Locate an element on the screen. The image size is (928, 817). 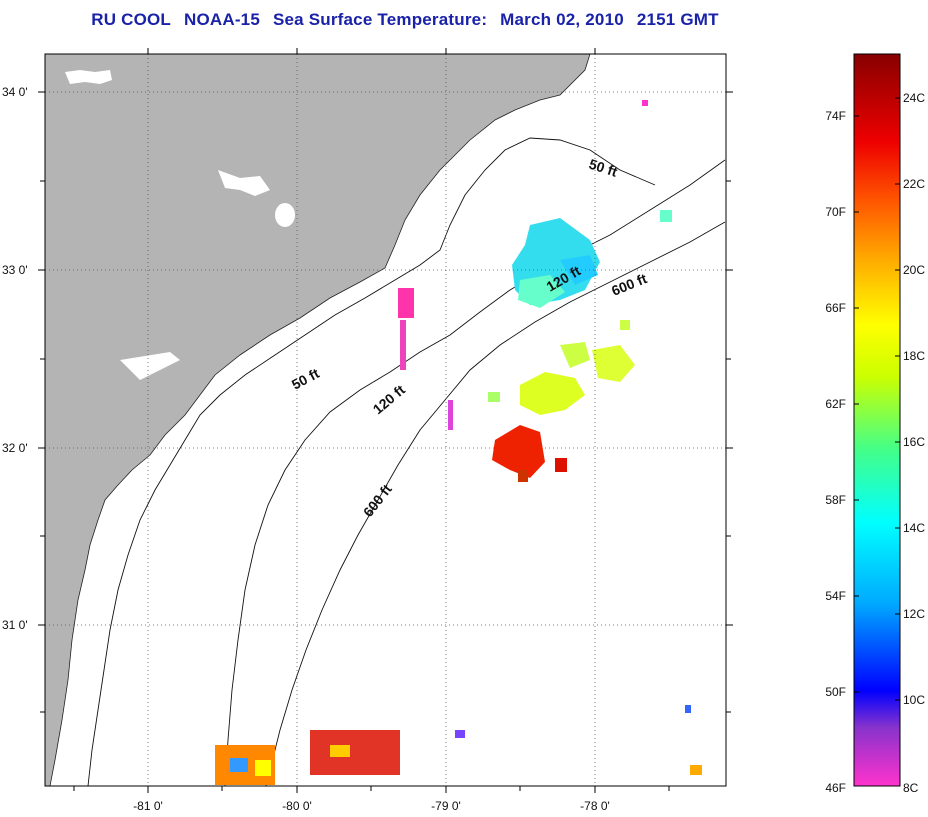
colorbar-c-label: 18C is located at coordinates (914, 356).